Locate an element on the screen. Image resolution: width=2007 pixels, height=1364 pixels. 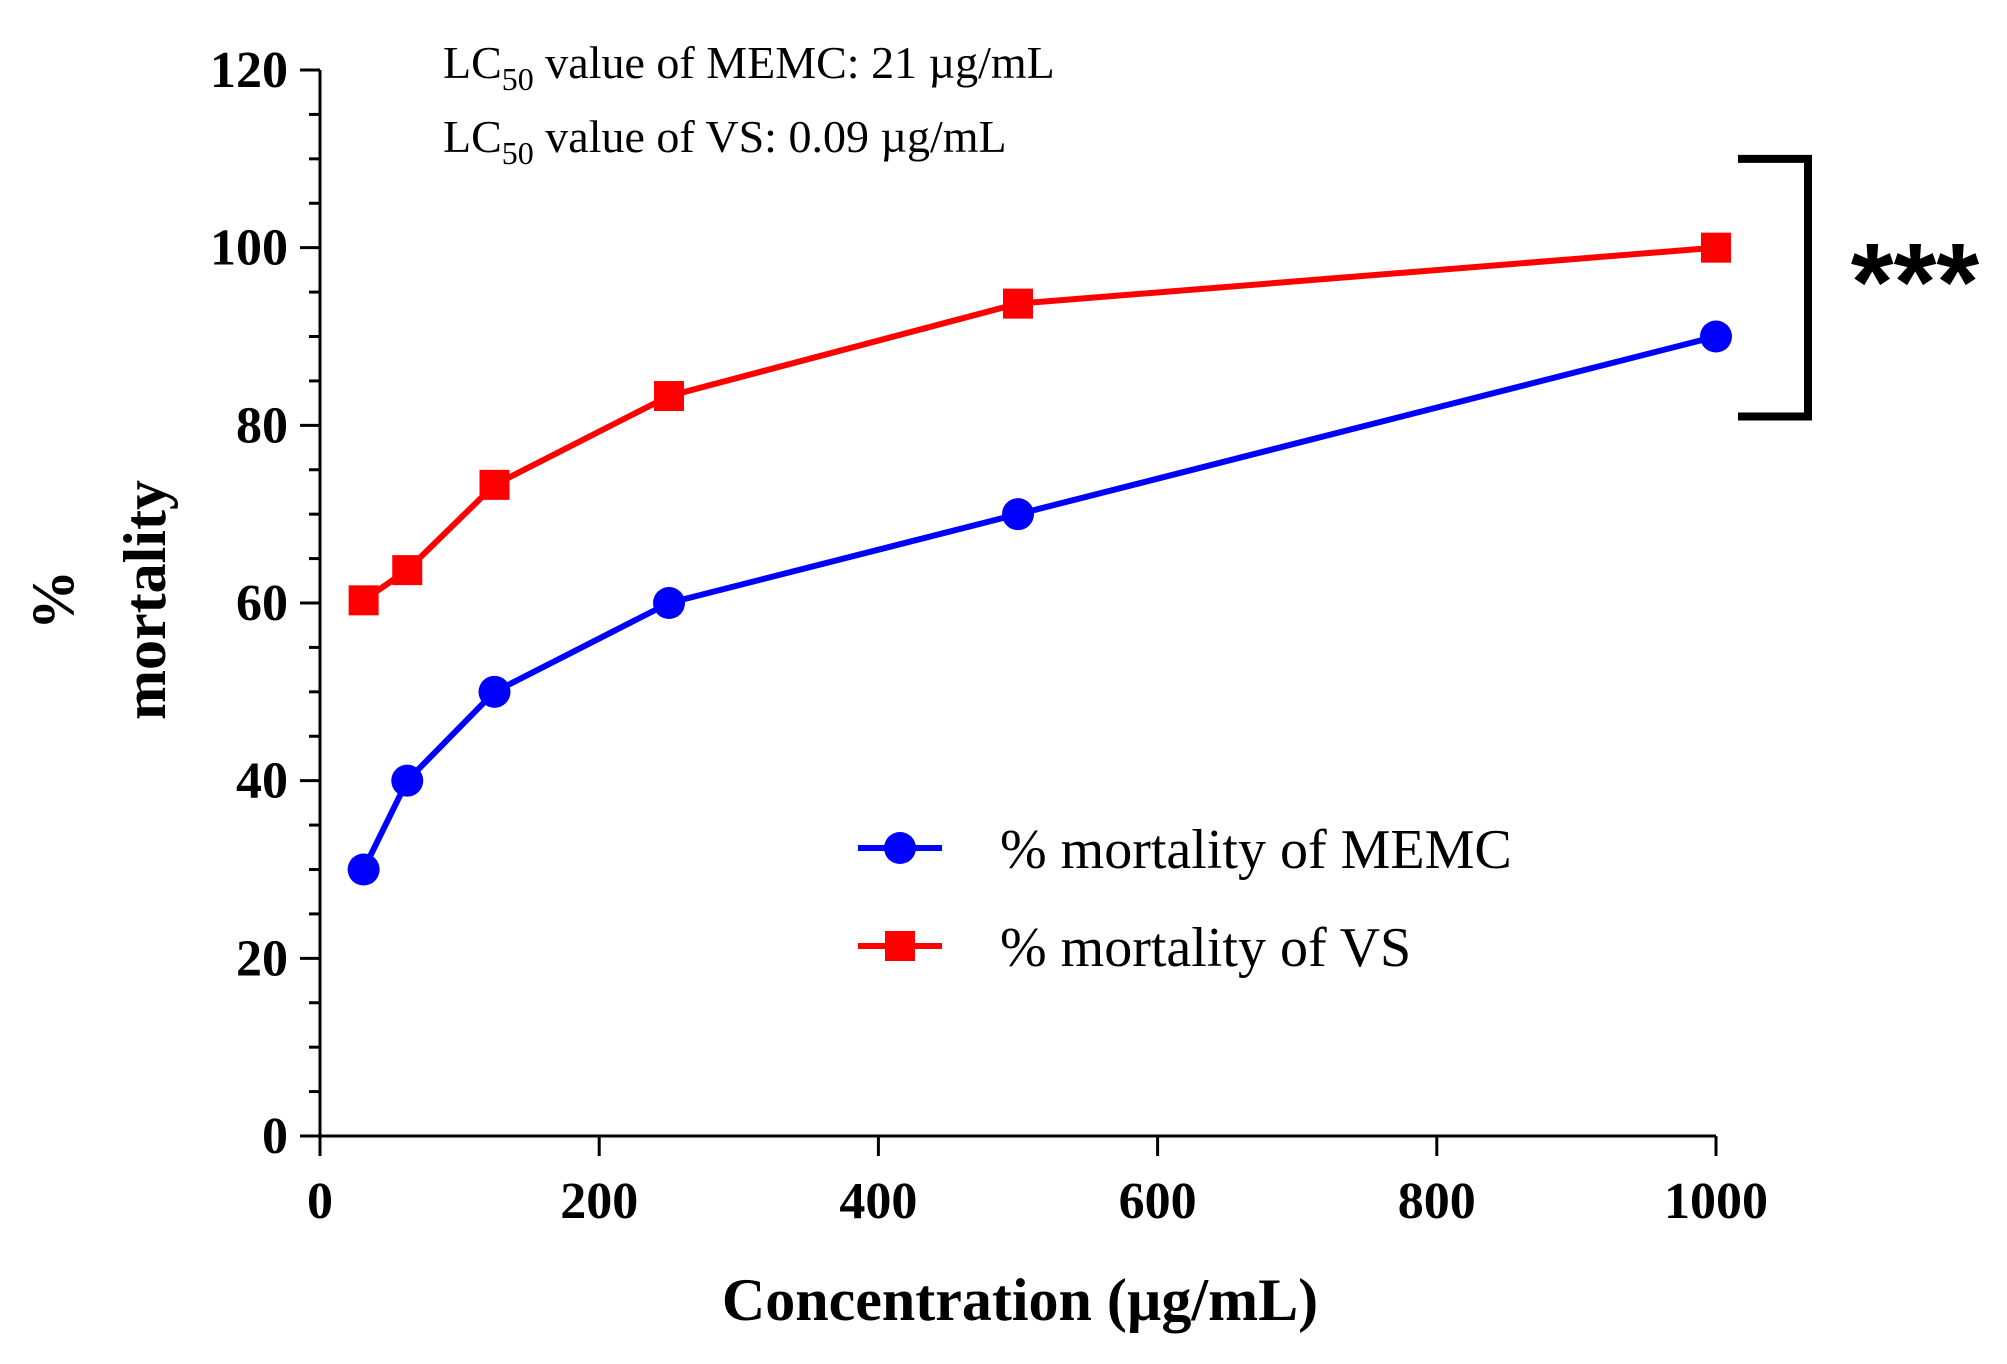
lc50-memc-annotation: LC50 value of MEMC: 21 µg/mL is located at coordinates (749, 67).